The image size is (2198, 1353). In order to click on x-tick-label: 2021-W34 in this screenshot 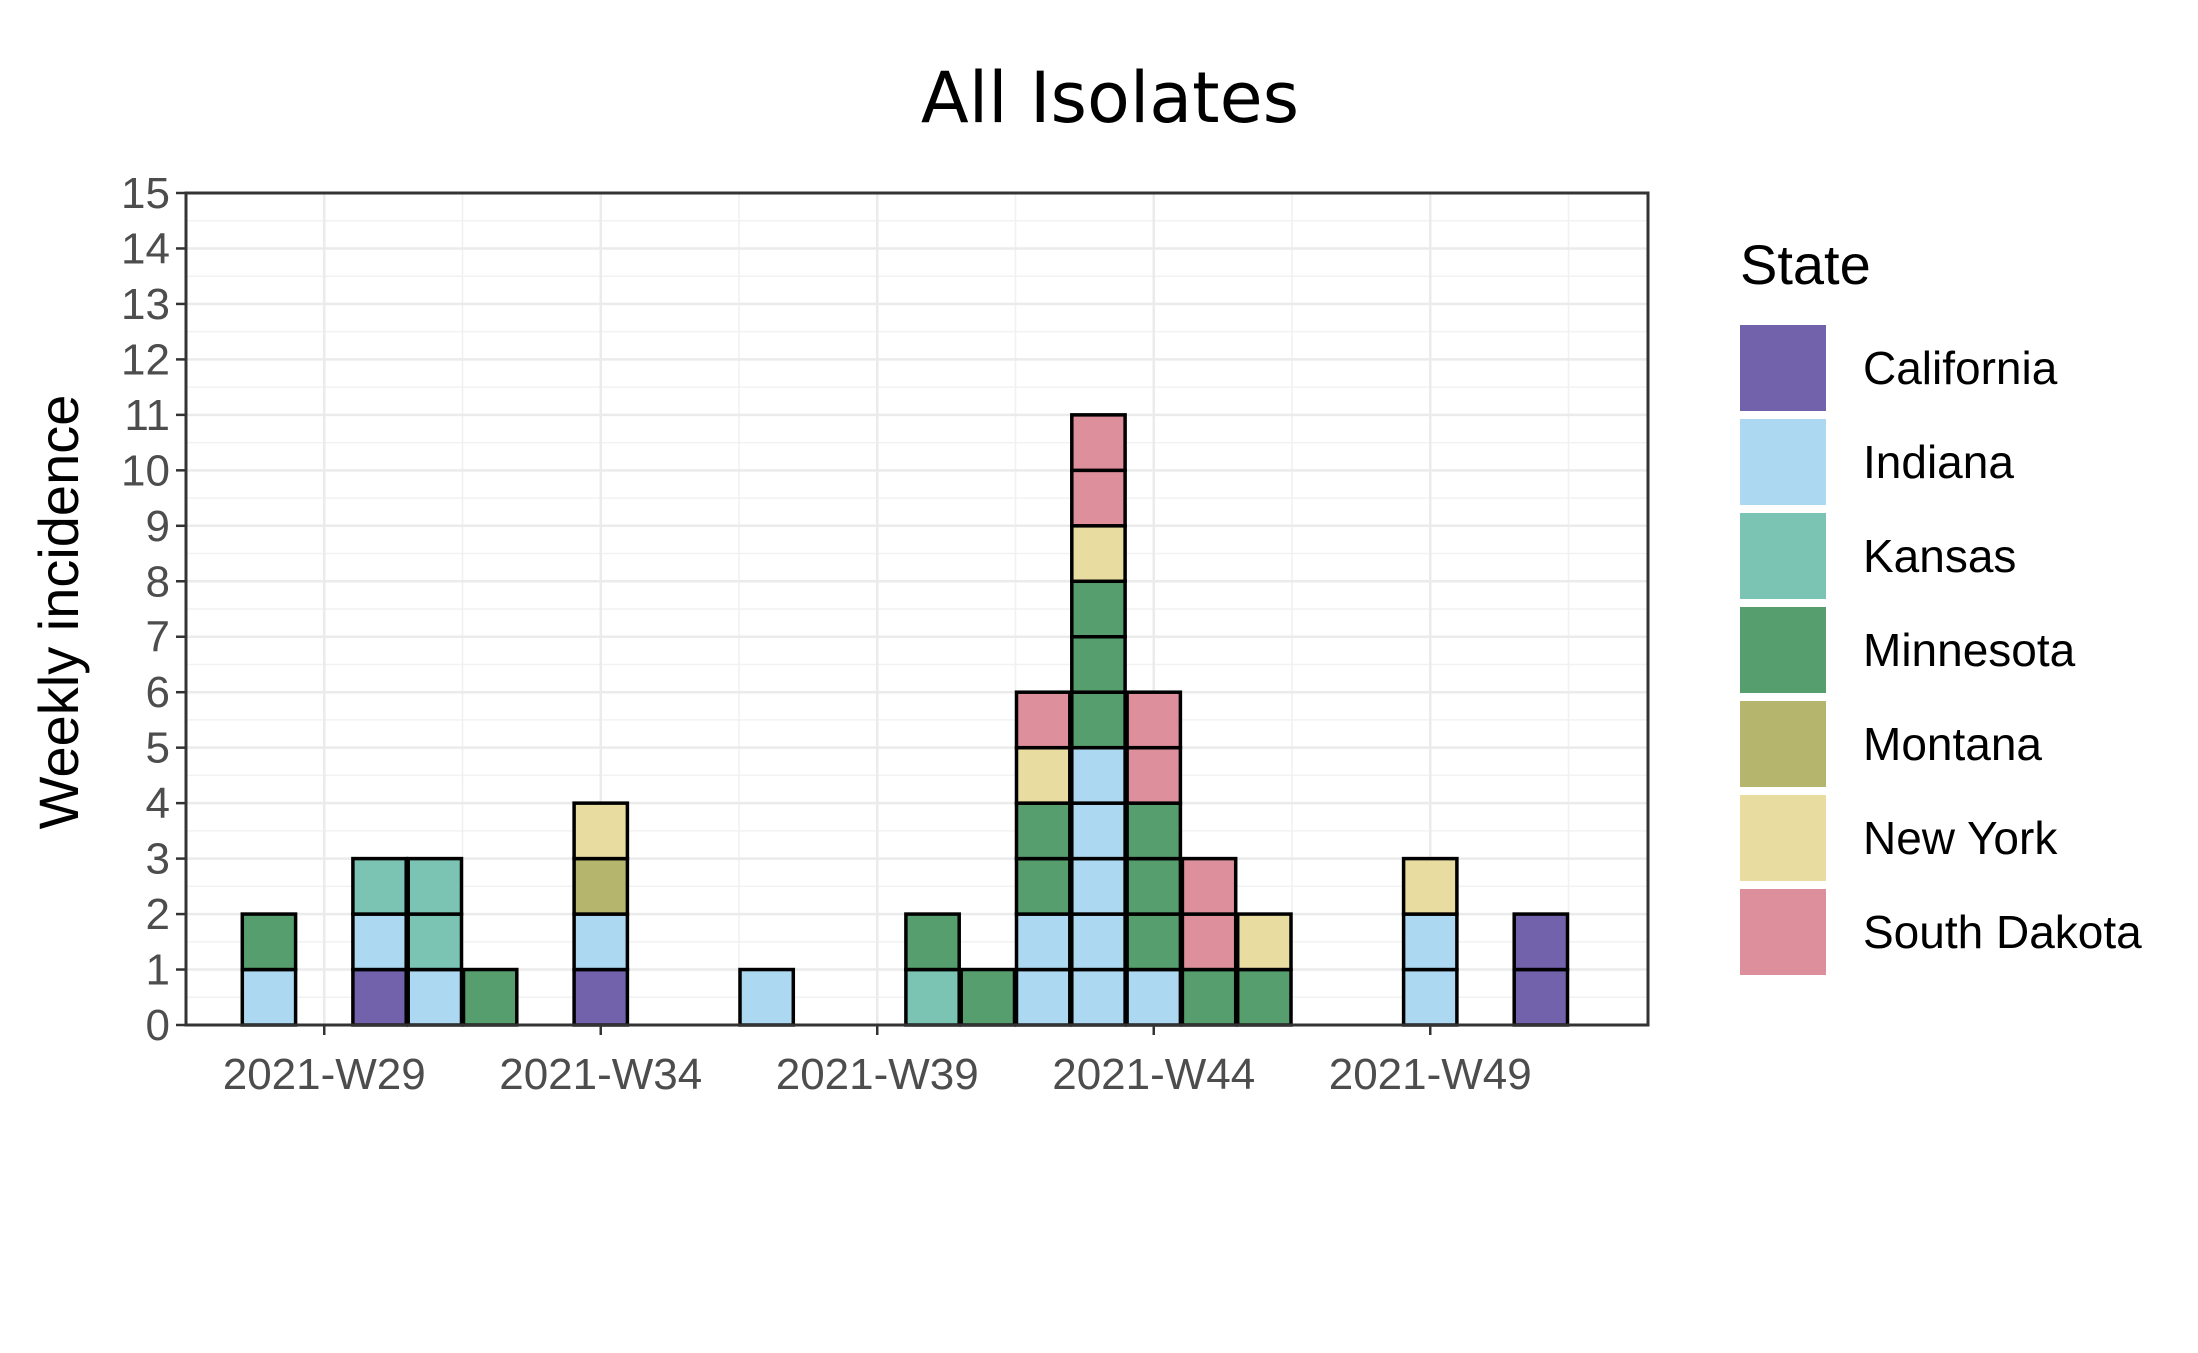, I will do `click(600, 1074)`.